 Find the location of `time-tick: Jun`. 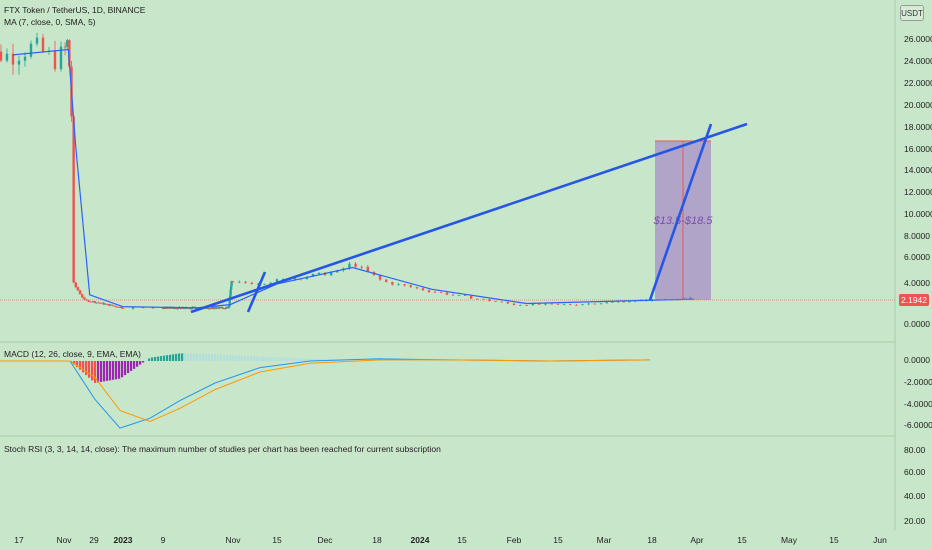

time-tick: Jun is located at coordinates (880, 540).